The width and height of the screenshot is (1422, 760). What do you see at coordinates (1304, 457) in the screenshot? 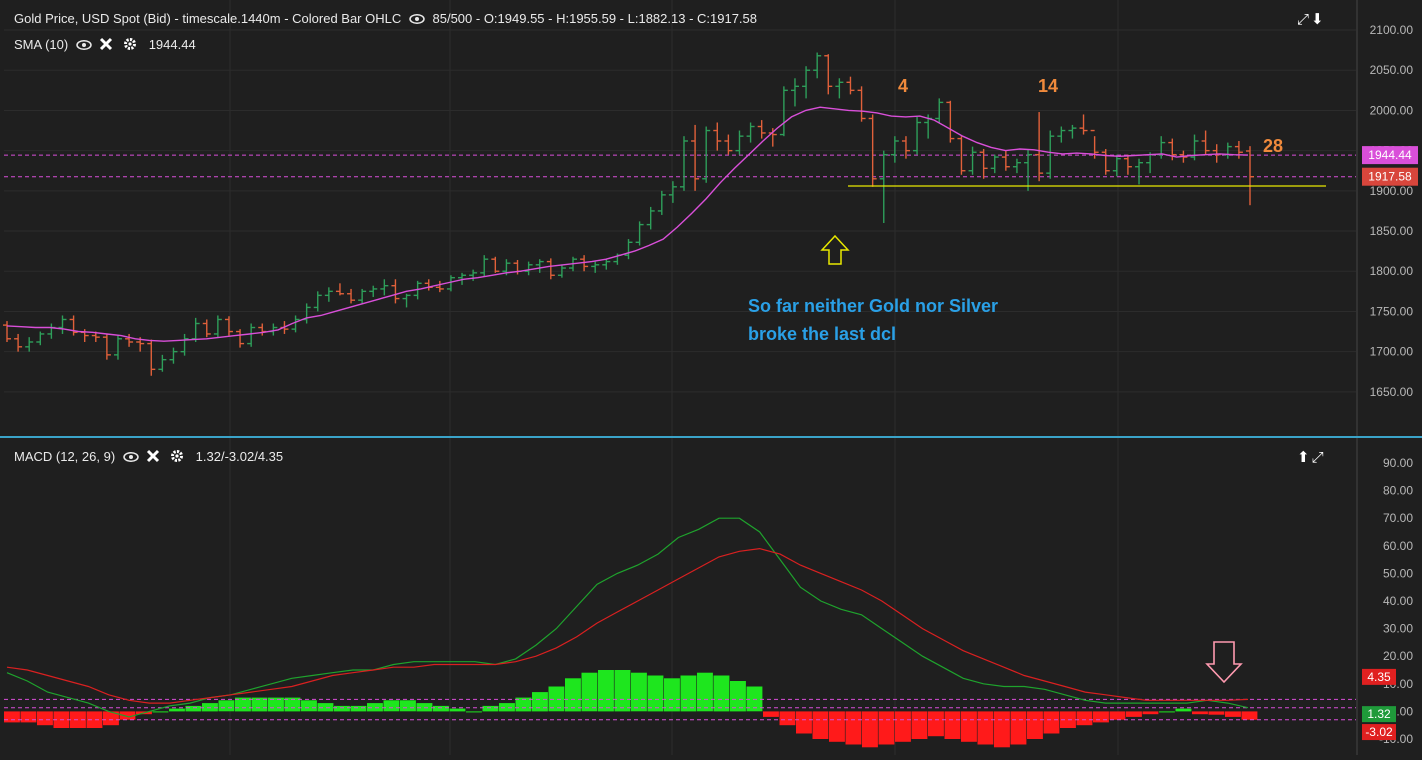
I see `arrow-up-icon: ⬆` at bounding box center [1304, 457].